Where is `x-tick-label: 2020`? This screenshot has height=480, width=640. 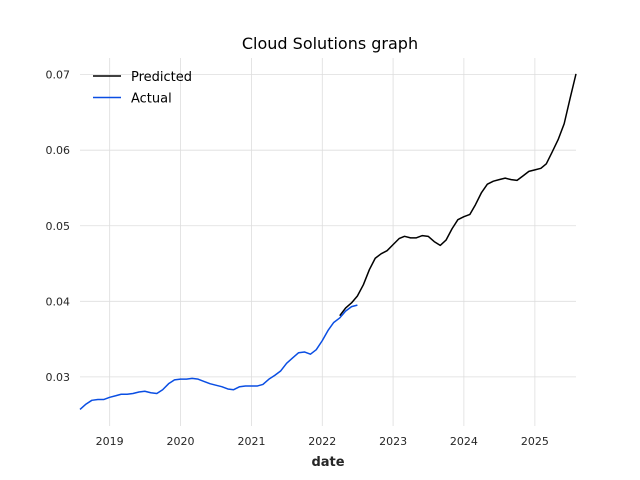 x-tick-label: 2020 is located at coordinates (180, 441).